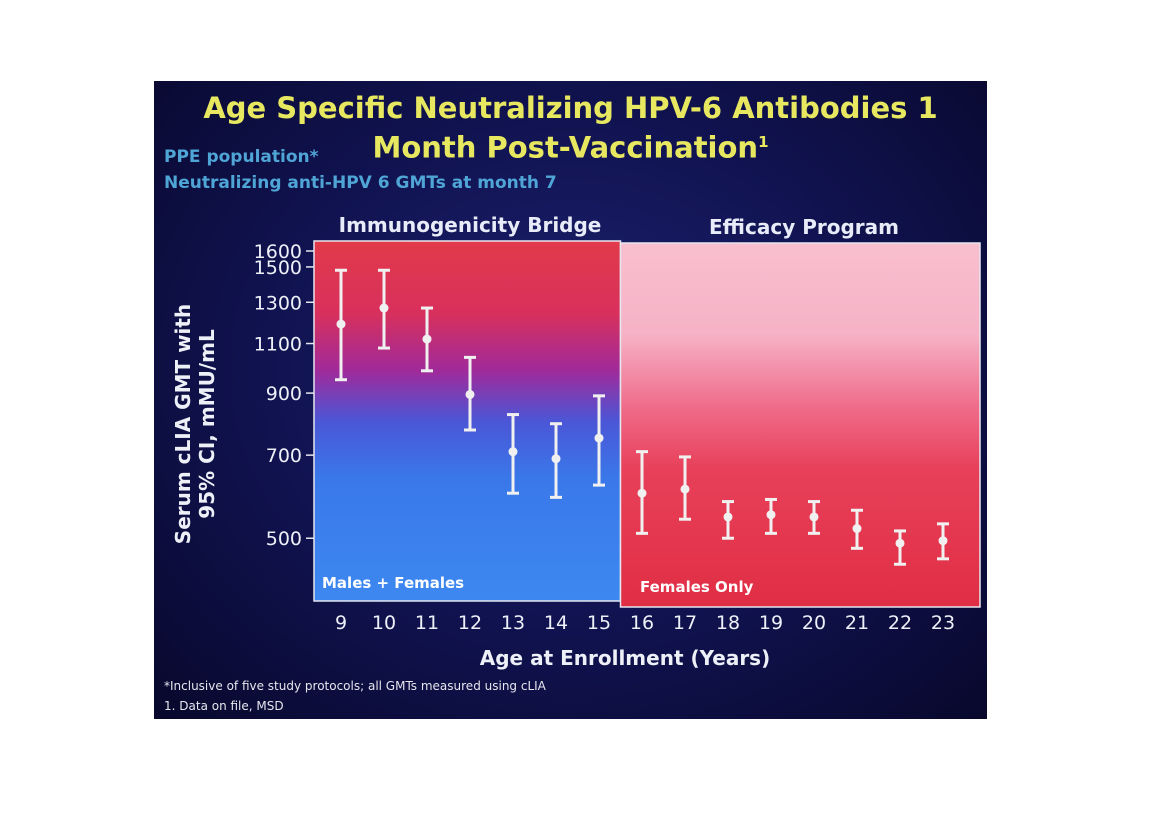  I want to click on section-label-immunogenicity-bridge: Immunogenicity Bridge, so click(470, 225).